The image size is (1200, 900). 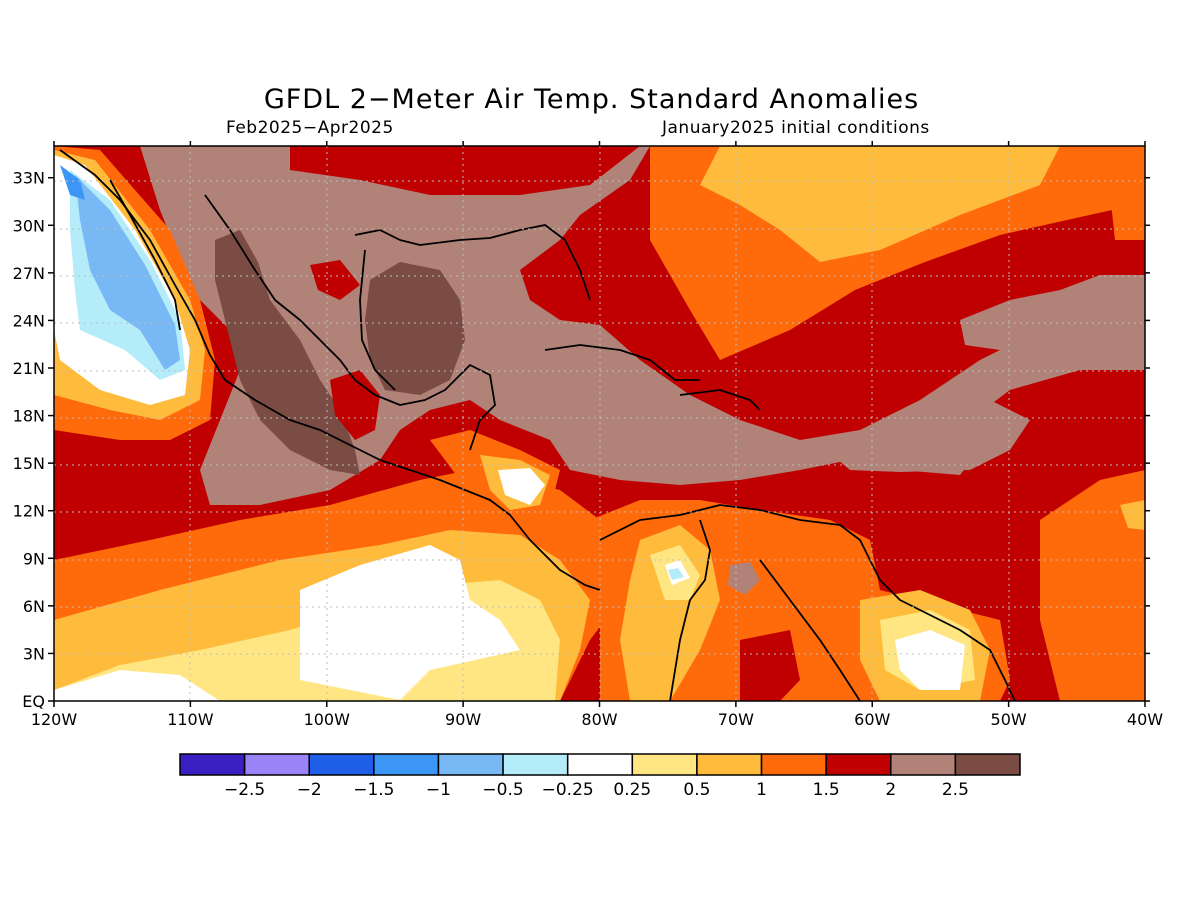 I want to click on colorbar-label: −1.5, so click(x=373, y=790).